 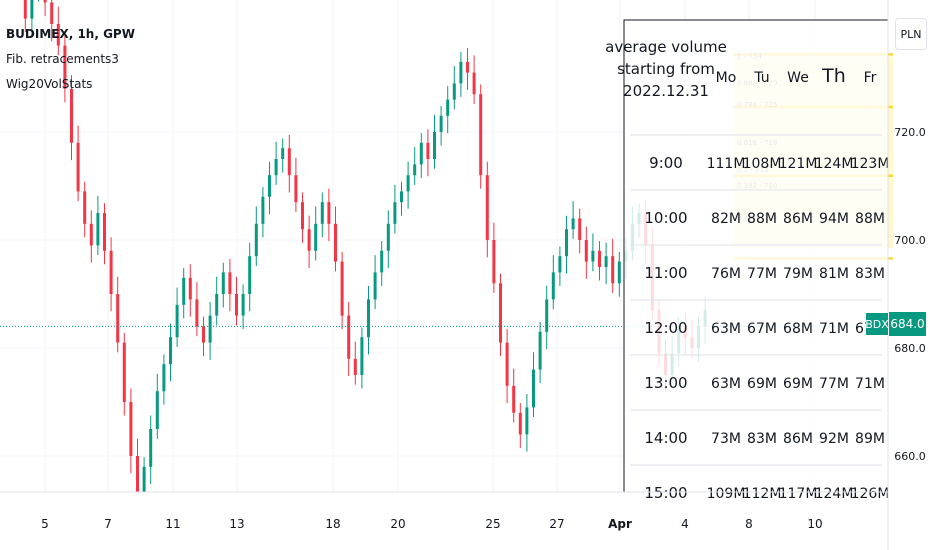 I want to click on x-tick-label: 4, so click(x=685, y=524).